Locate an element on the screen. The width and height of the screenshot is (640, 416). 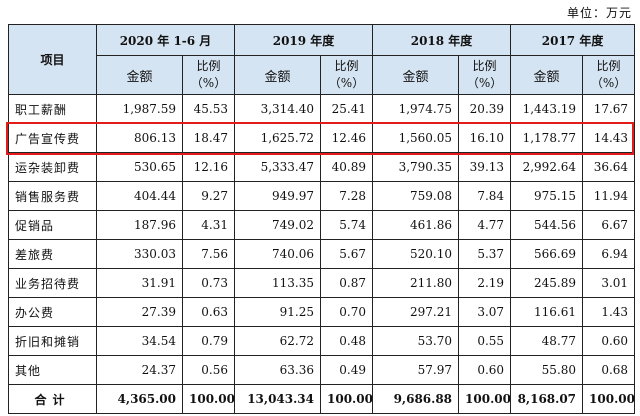
row-name: 办公费 is located at coordinates (52, 312).